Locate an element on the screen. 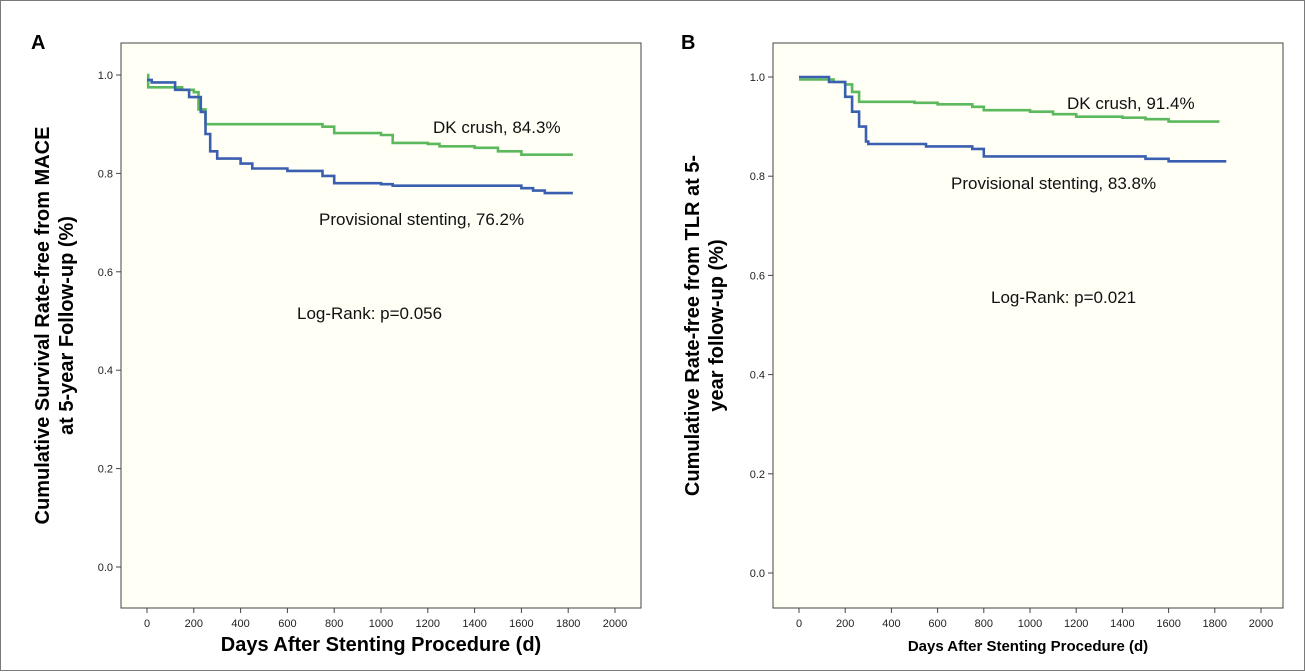  panel-label: A is located at coordinates (38, 43).